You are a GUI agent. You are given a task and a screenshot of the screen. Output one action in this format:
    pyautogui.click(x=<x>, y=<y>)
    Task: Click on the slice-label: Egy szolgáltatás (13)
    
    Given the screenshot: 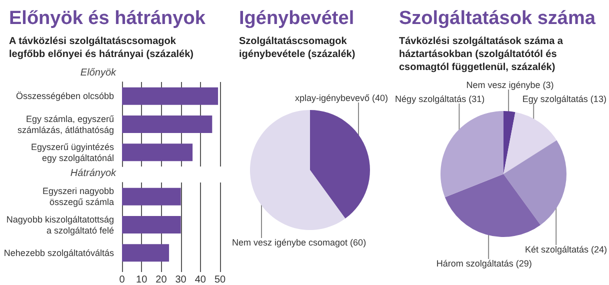 What is the action you would take?
    pyautogui.click(x=564, y=99)
    